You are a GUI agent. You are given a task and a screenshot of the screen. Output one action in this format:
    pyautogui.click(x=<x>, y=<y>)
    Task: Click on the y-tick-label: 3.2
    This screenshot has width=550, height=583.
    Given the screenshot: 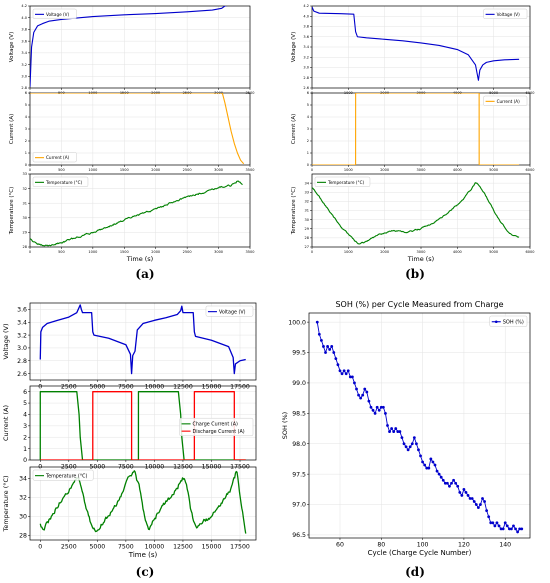 What is the action you would take?
    pyautogui.click(x=24, y=65)
    